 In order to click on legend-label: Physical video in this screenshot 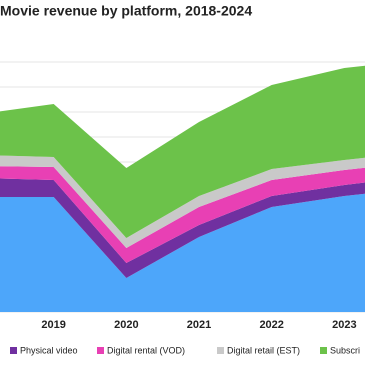, I will do `click(49, 350)`.